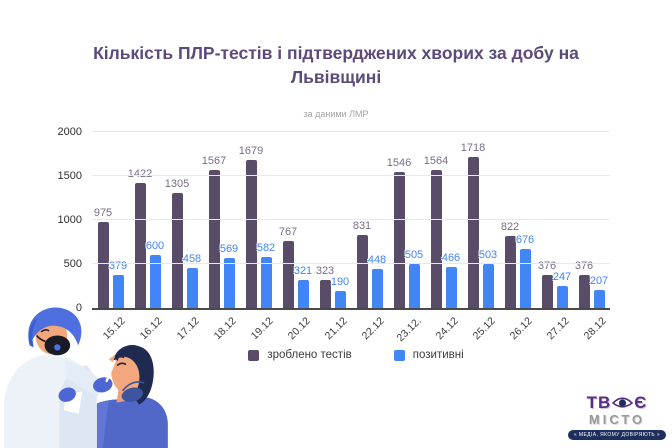 This screenshot has width=672, height=448. I want to click on positive-bar-slot: 600, so click(155, 274).